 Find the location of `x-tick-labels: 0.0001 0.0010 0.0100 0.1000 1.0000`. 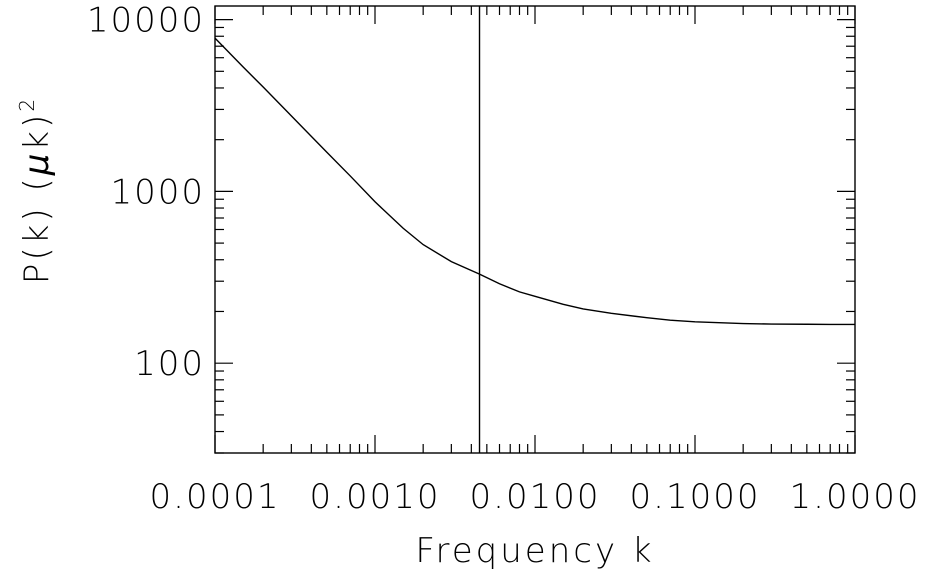

x-tick-labels: 0.0001 0.0010 0.0100 0.1000 1.0000 is located at coordinates (535, 497).